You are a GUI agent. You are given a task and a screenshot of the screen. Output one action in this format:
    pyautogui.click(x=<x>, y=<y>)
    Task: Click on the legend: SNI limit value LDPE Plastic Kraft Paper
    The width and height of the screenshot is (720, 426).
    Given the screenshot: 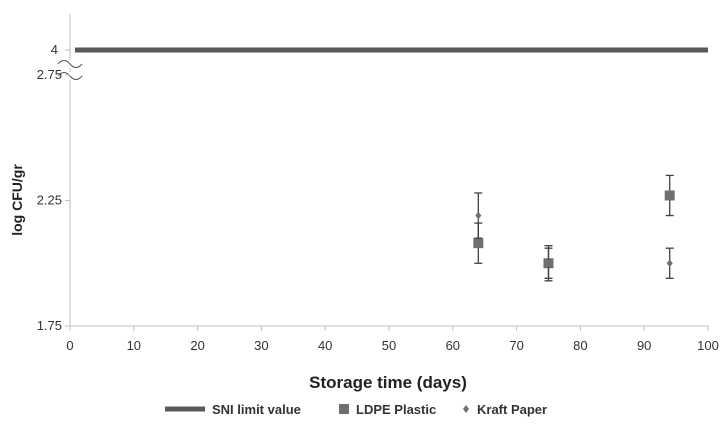 What is the action you would take?
    pyautogui.click(x=356, y=409)
    